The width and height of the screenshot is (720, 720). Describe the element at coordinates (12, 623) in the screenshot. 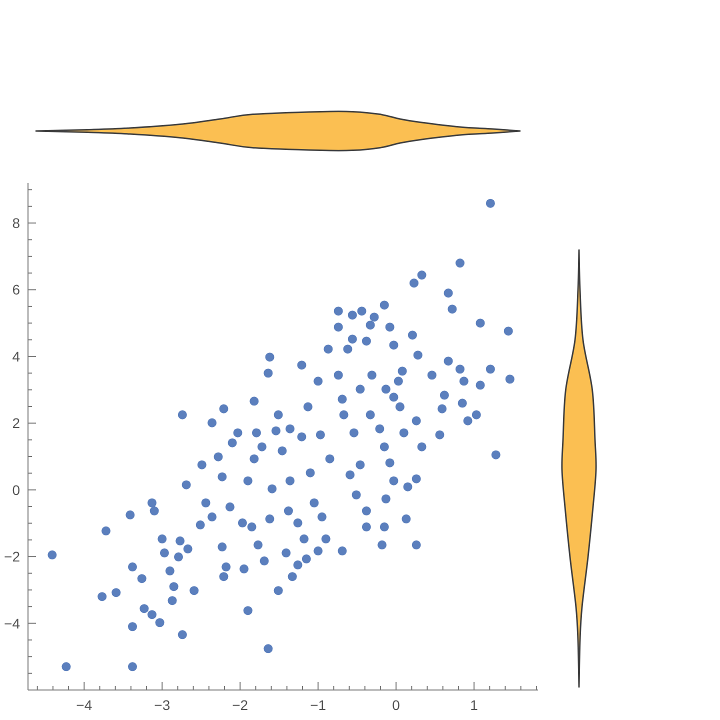

I see `y-tick-label: −4` at that location.